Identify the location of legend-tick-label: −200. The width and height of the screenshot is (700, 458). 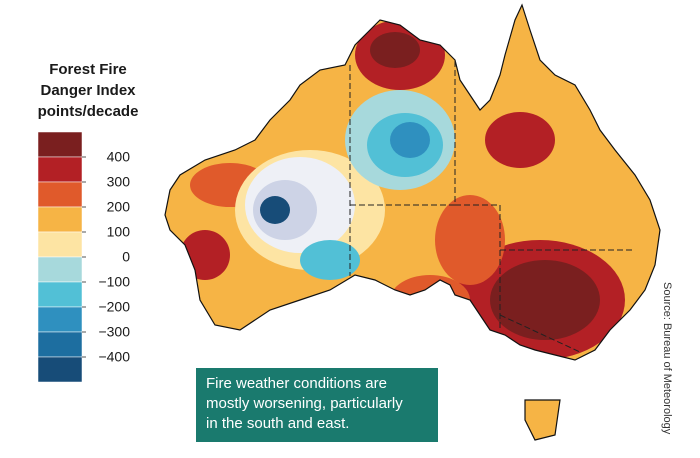
(114, 307).